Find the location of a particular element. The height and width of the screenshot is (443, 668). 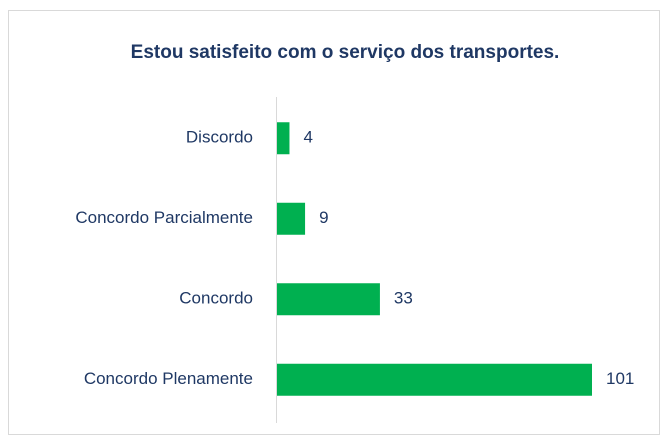

y-tick-label: Concordo is located at coordinates (216, 298).